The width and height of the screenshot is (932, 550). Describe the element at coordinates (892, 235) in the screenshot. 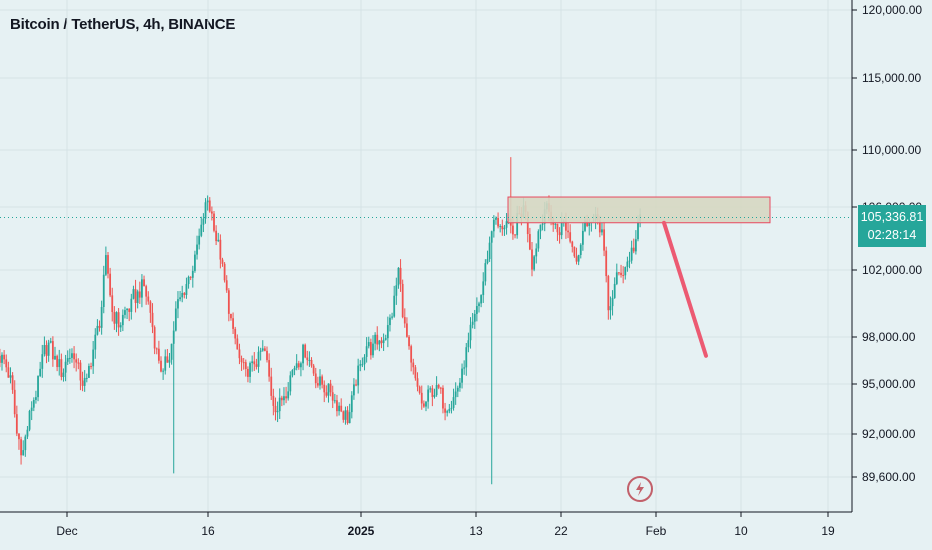

I see `bar-countdown: 02:28:14` at that location.